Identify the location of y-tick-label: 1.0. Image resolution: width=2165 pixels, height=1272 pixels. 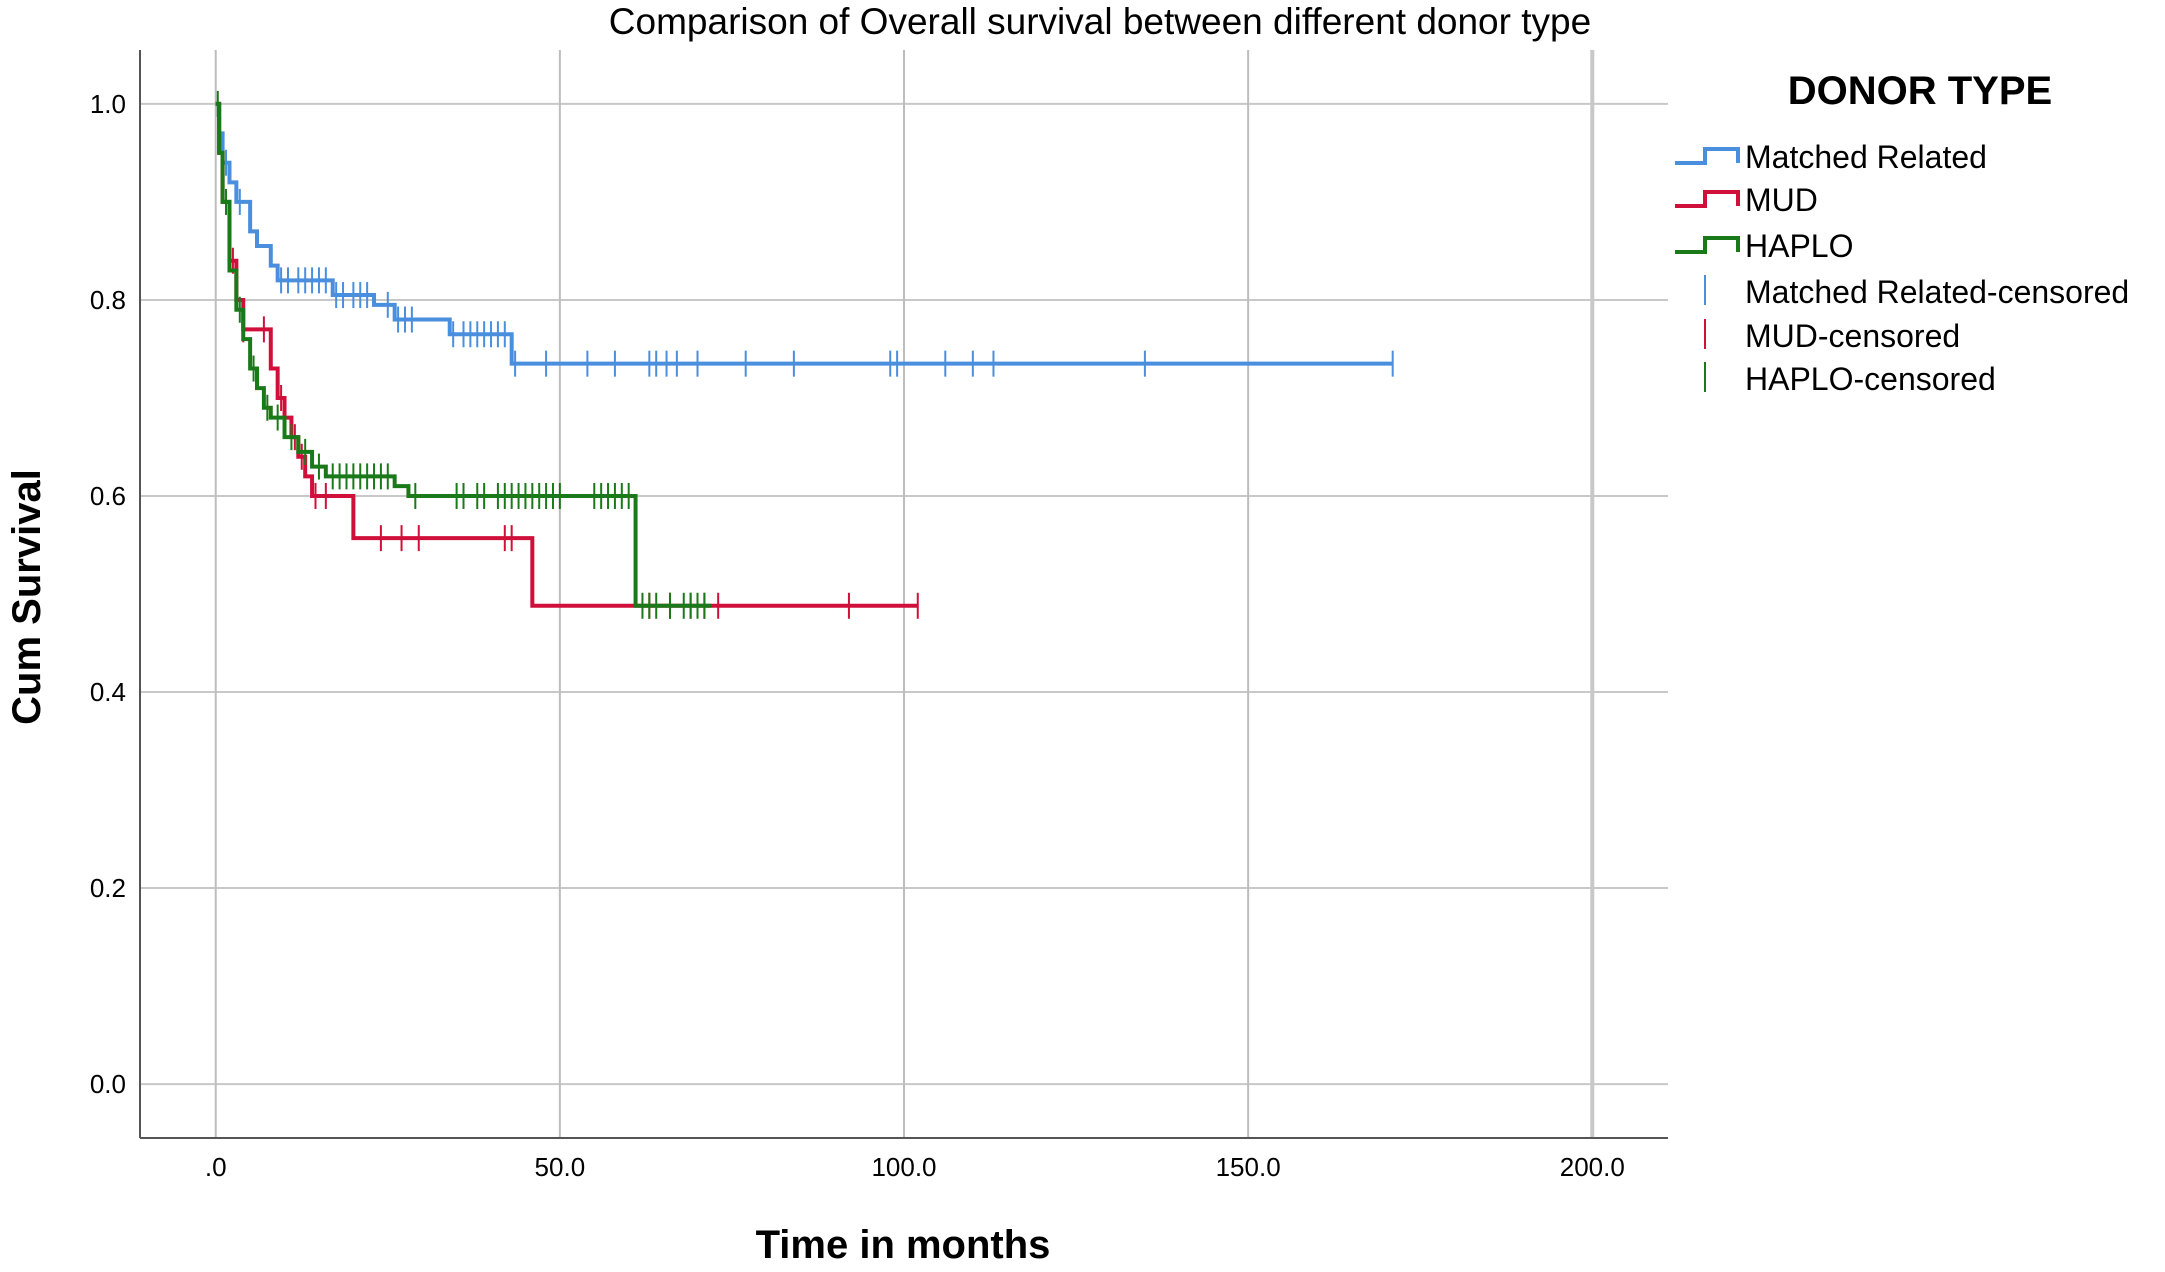
(108, 104).